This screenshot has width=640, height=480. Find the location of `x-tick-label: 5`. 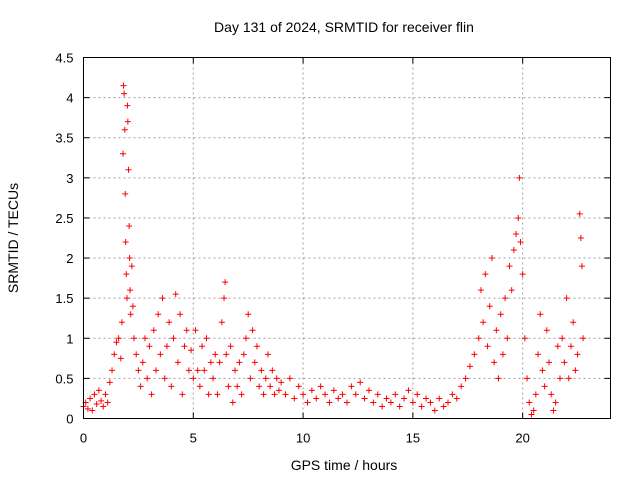

x-tick-label: 5 is located at coordinates (193, 438).